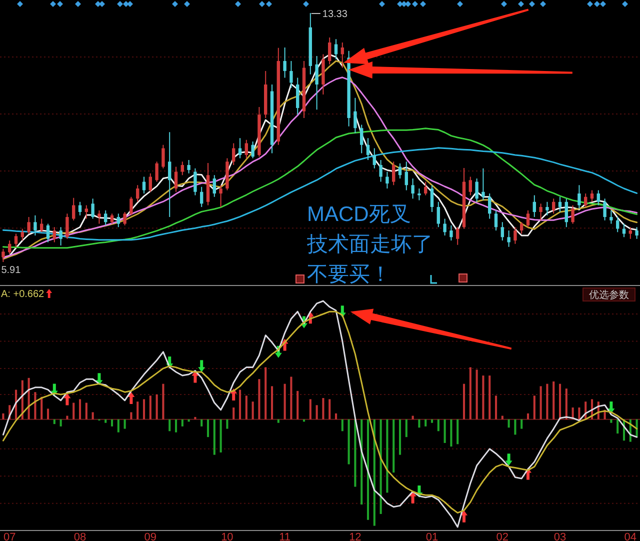 The height and width of the screenshot is (541, 640). I want to click on x-tick-label: 03, so click(560, 536).